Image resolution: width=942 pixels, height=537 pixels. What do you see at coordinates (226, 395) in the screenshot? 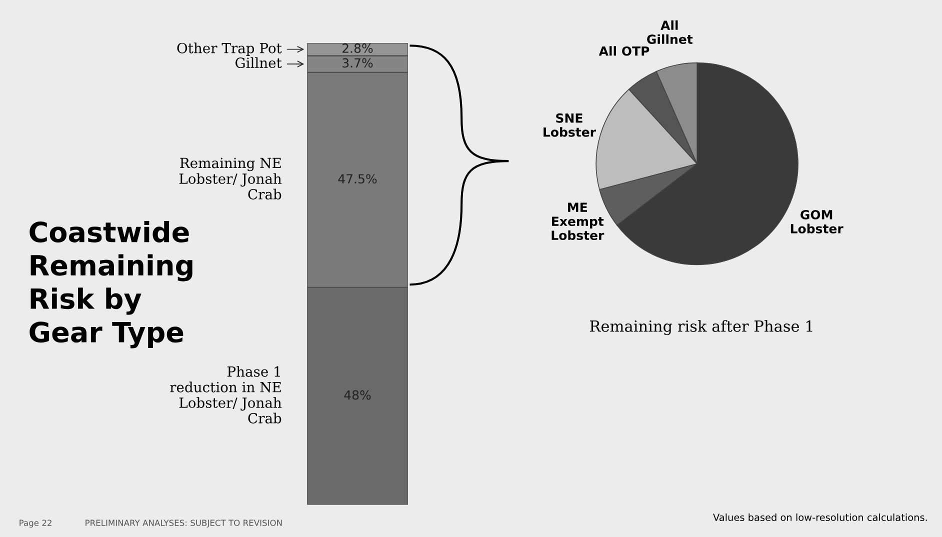
I see `series-label: Phase 1 reduction in NE Lobster/ Jonah Crab` at bounding box center [226, 395].